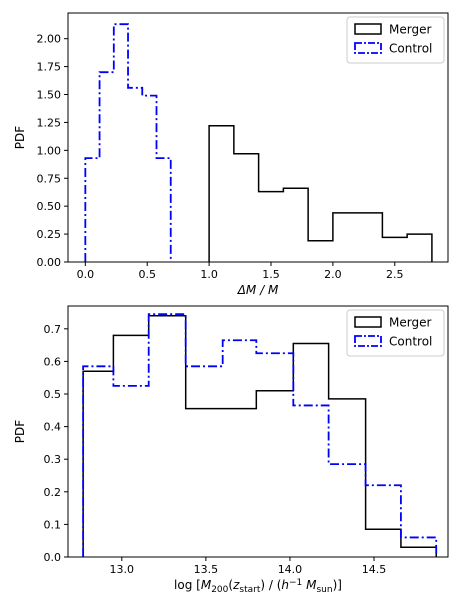 The height and width of the screenshot is (607, 463). I want to click on x-tick-label: 1.5, so click(271, 274).